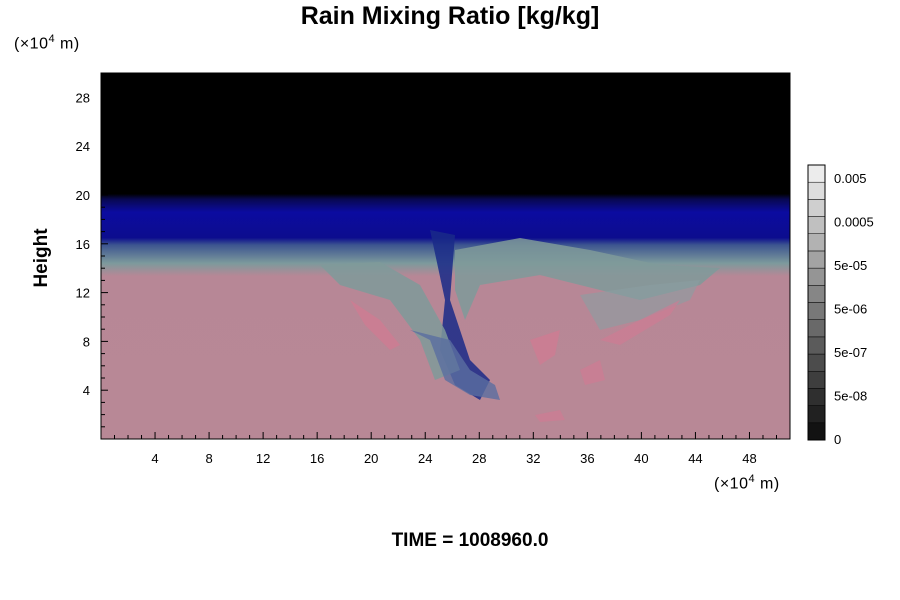 This screenshot has width=900, height=600. I want to click on colorbar-label: 5e-08, so click(850, 396).